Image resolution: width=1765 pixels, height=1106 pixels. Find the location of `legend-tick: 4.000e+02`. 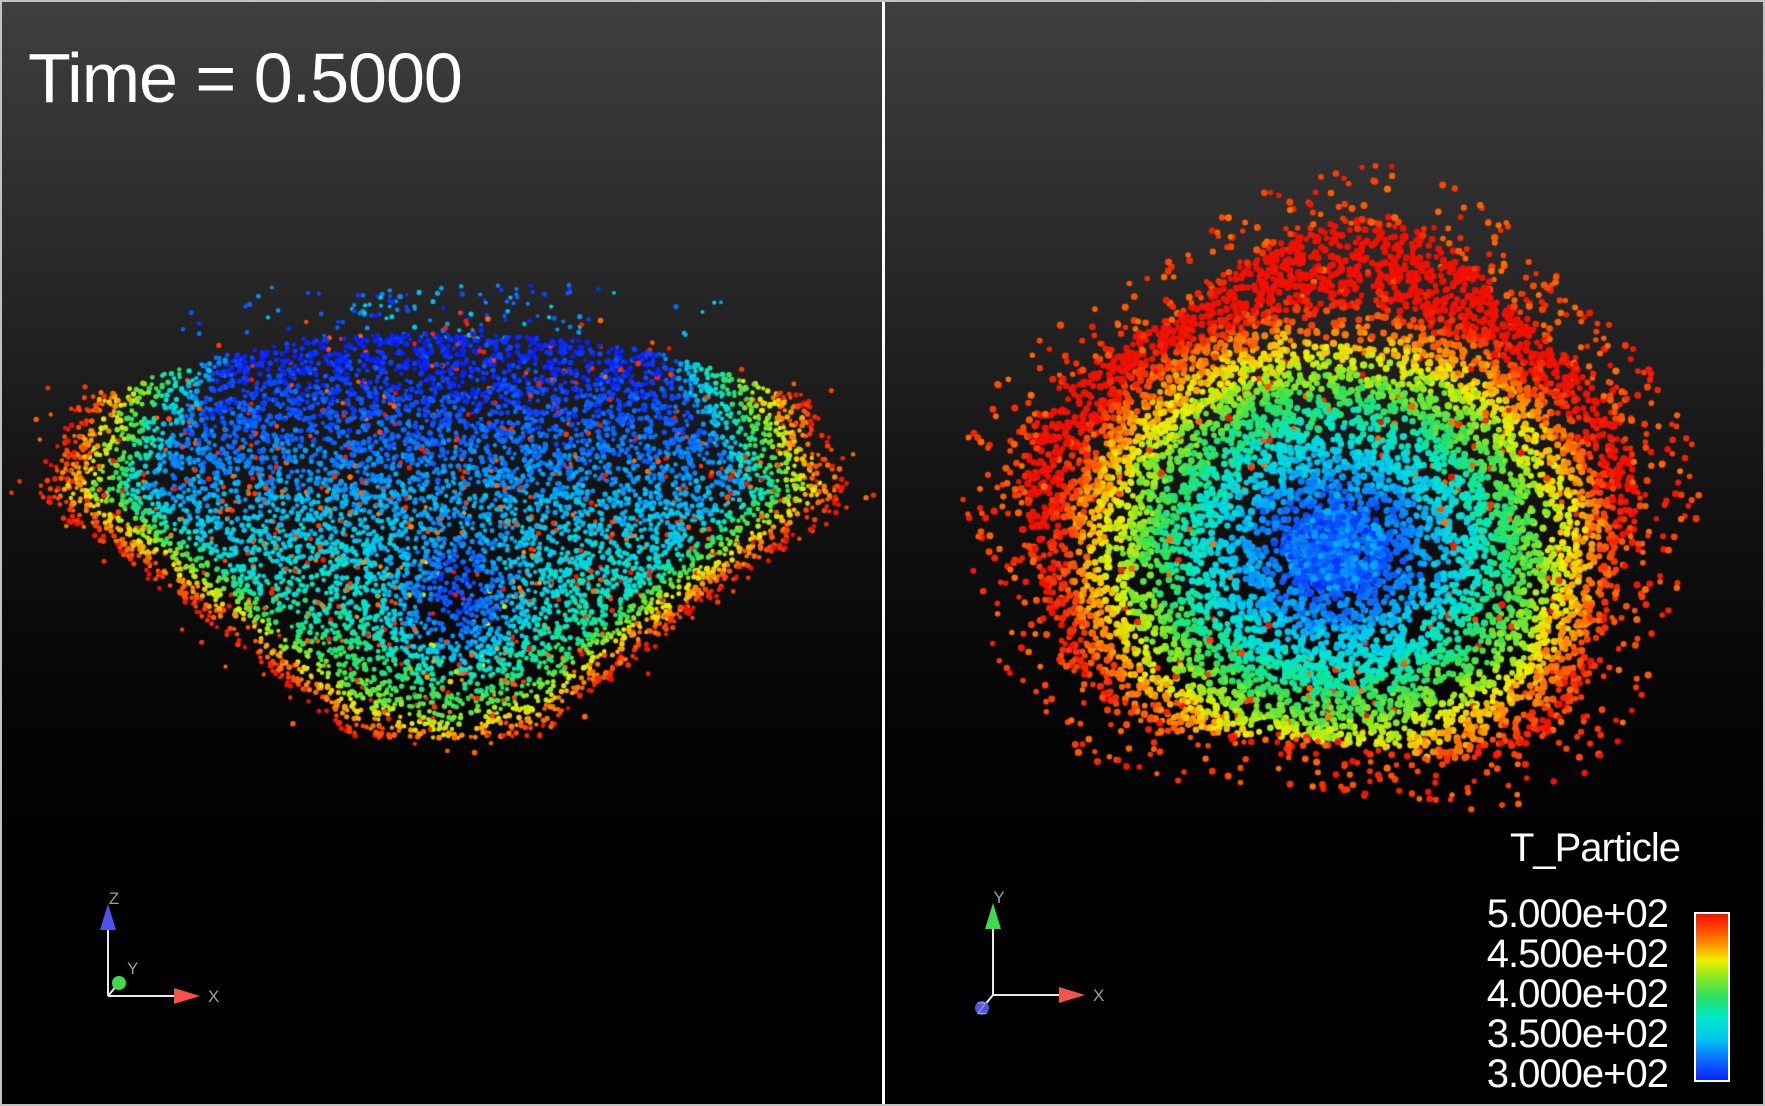

legend-tick: 4.000e+02 is located at coordinates (1577, 994).